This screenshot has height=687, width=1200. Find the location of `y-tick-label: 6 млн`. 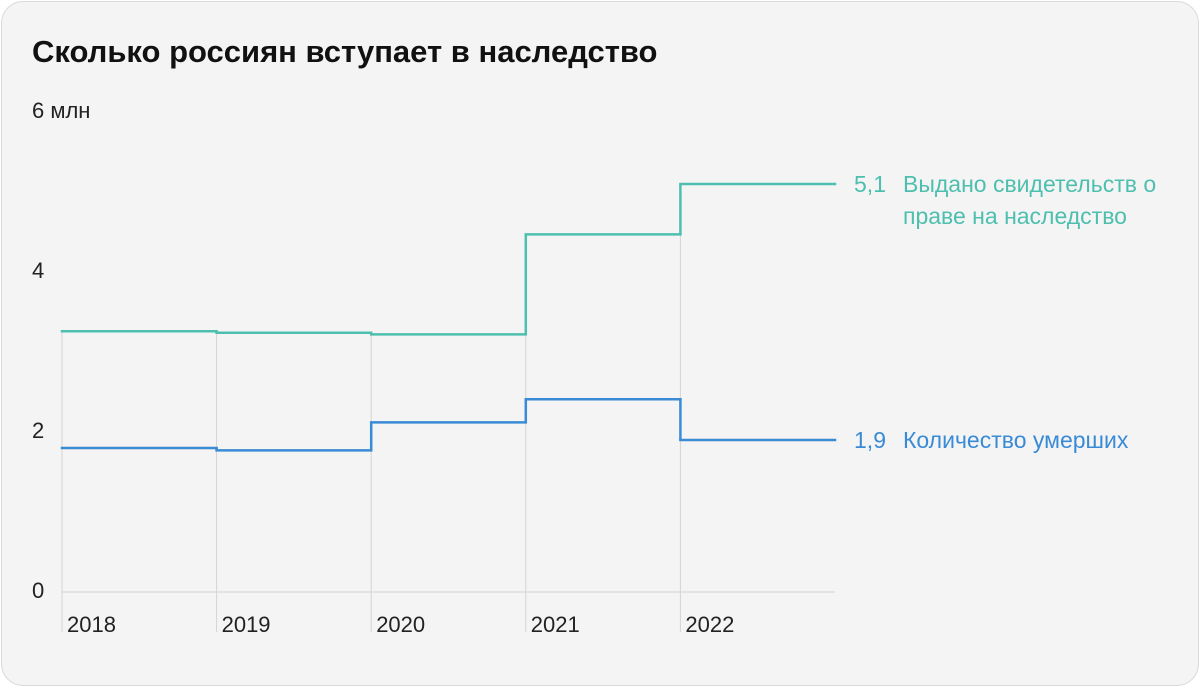

y-tick-label: 6 млн is located at coordinates (61, 110).